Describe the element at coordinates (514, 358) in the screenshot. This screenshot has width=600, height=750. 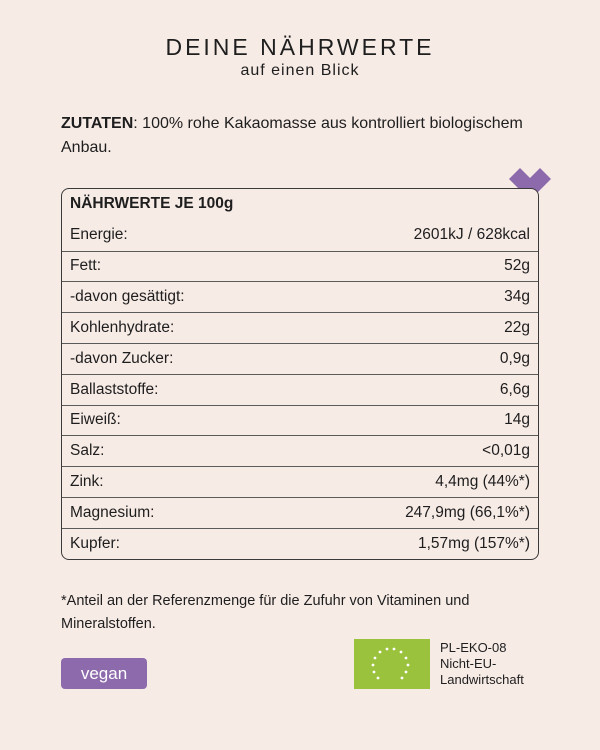
I see `nutrient-value: 0,9g` at that location.